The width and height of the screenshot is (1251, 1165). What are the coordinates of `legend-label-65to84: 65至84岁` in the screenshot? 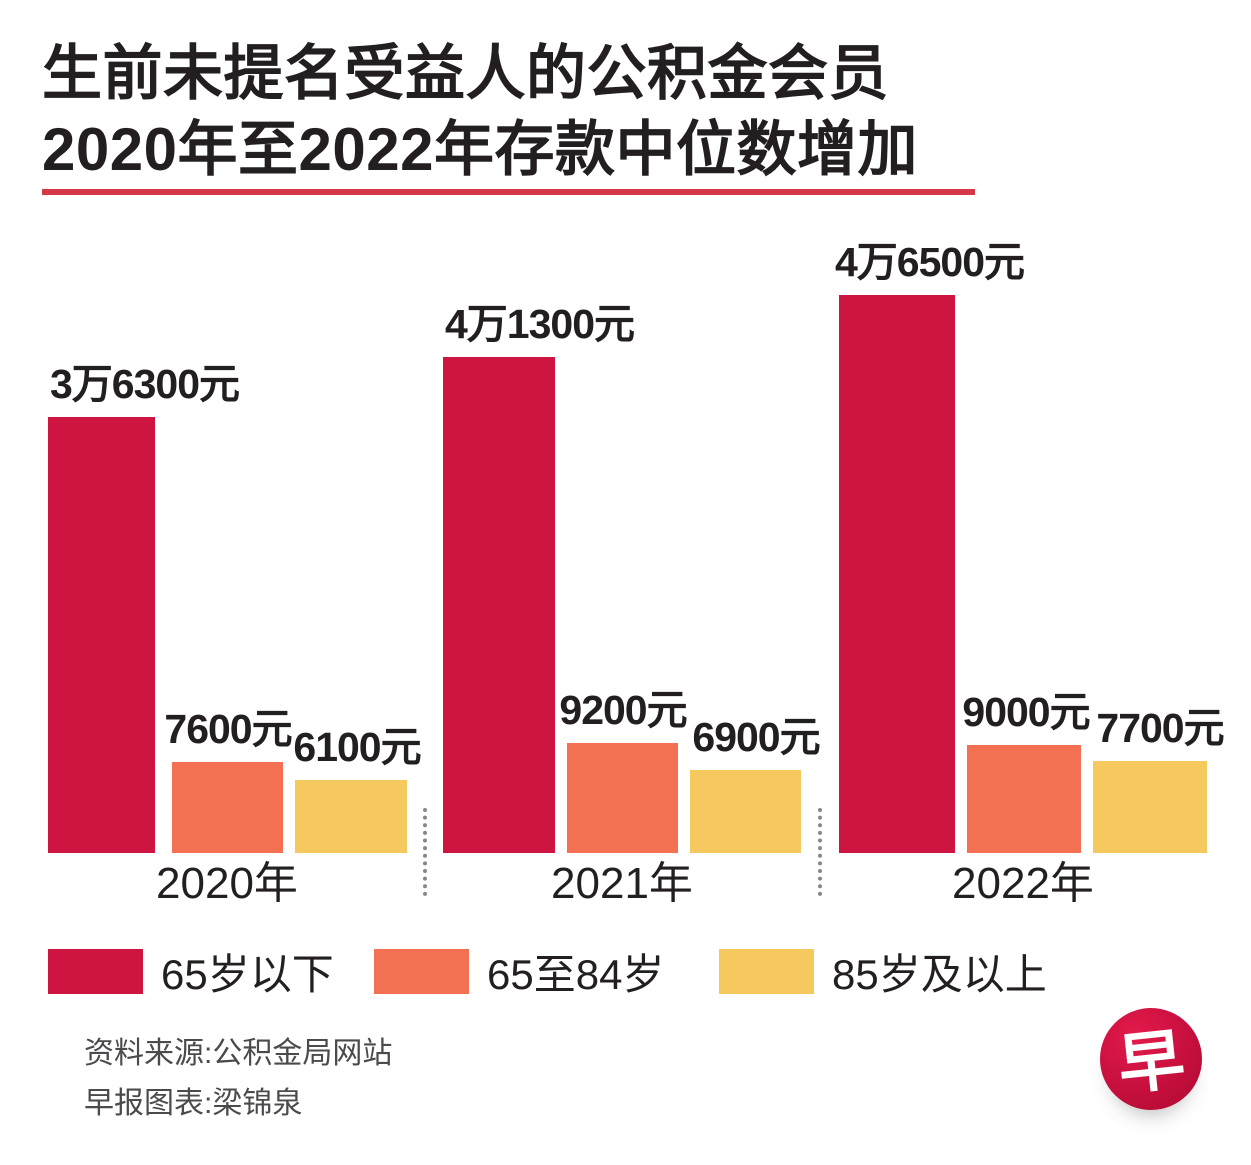 It's located at (576, 974).